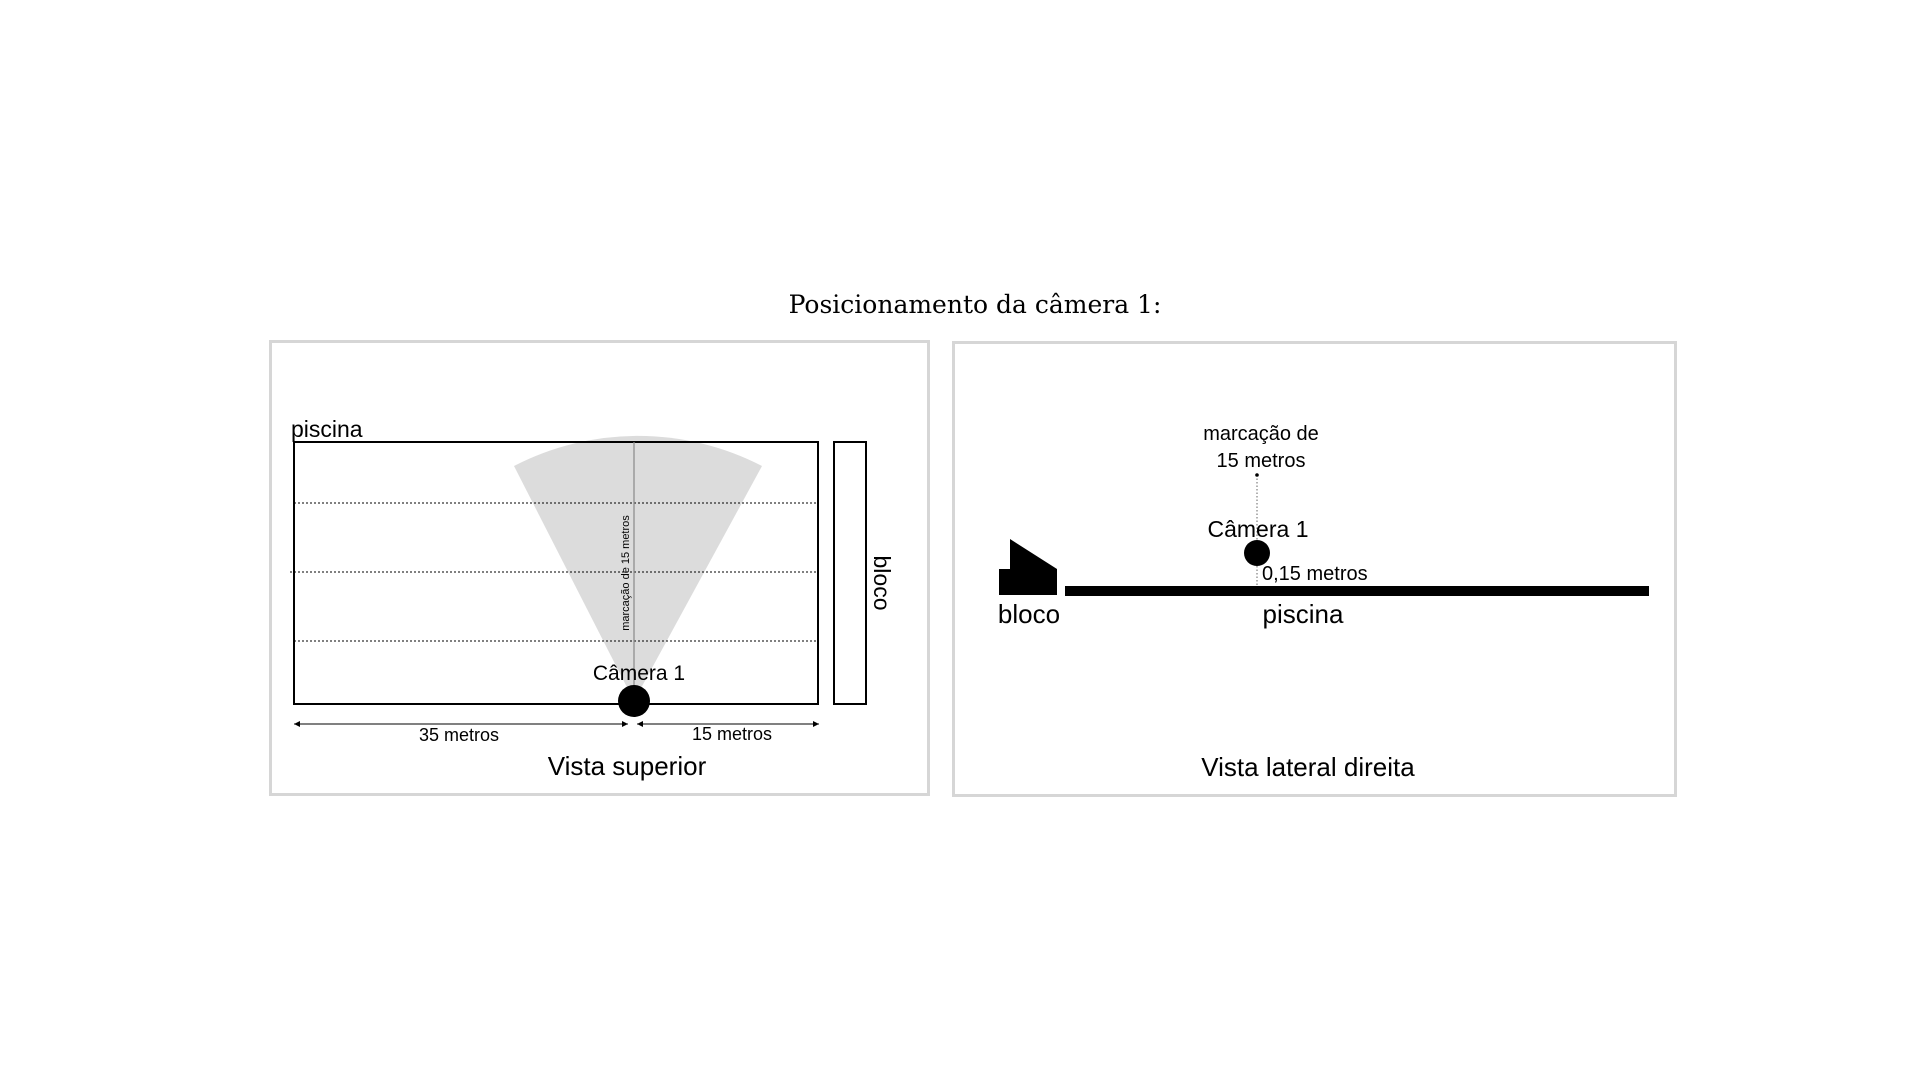 The height and width of the screenshot is (1080, 1920). Describe the element at coordinates (1308, 767) in the screenshot. I see `view-caption: Vista lateral direita` at that location.